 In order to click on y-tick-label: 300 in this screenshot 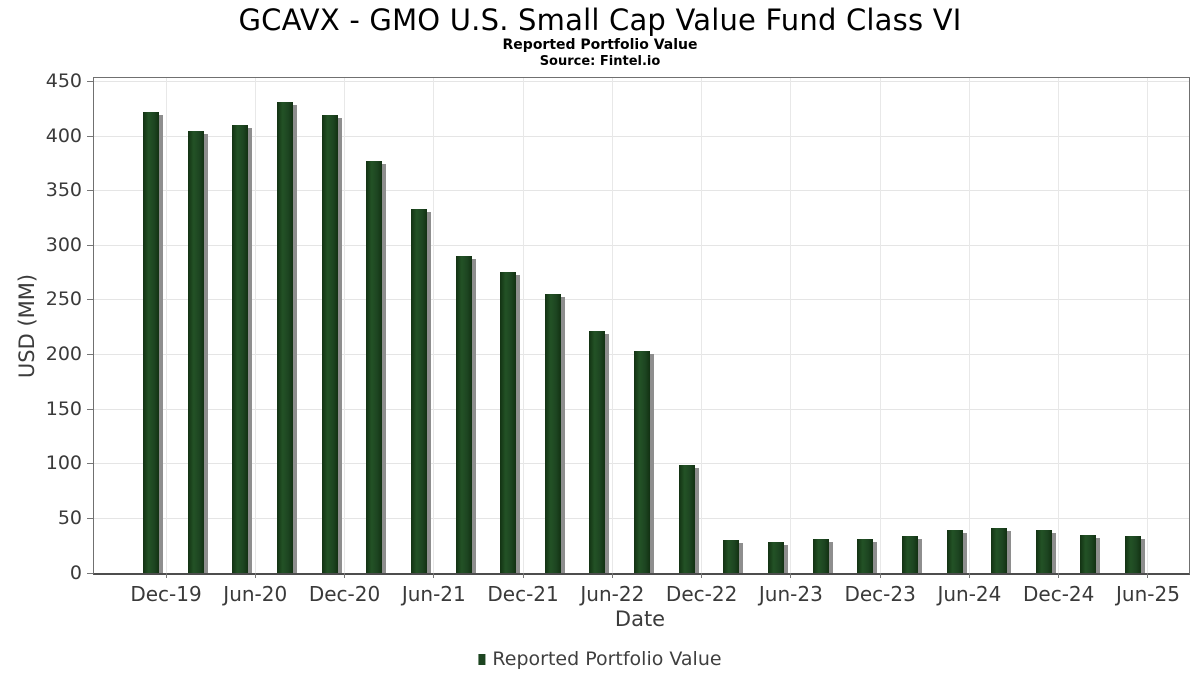, I will do `click(63, 244)`.